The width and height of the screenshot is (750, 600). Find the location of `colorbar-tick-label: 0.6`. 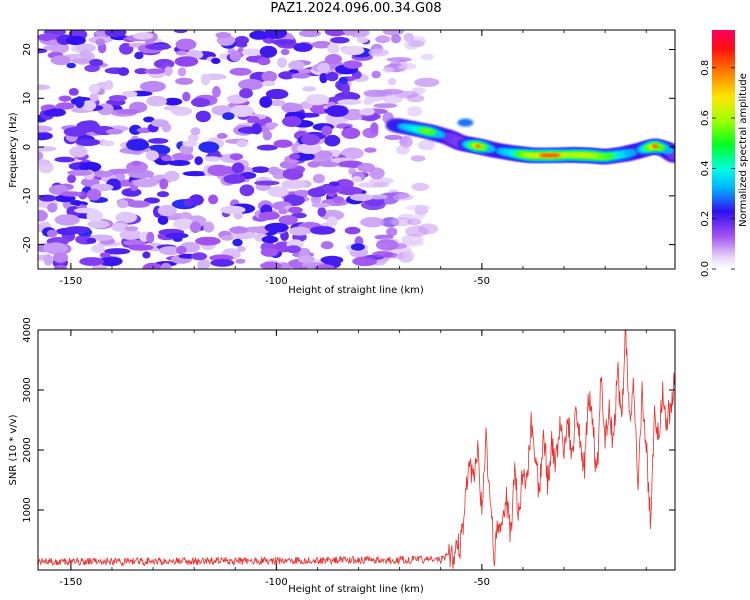

colorbar-tick-label: 0.6 is located at coordinates (705, 118).